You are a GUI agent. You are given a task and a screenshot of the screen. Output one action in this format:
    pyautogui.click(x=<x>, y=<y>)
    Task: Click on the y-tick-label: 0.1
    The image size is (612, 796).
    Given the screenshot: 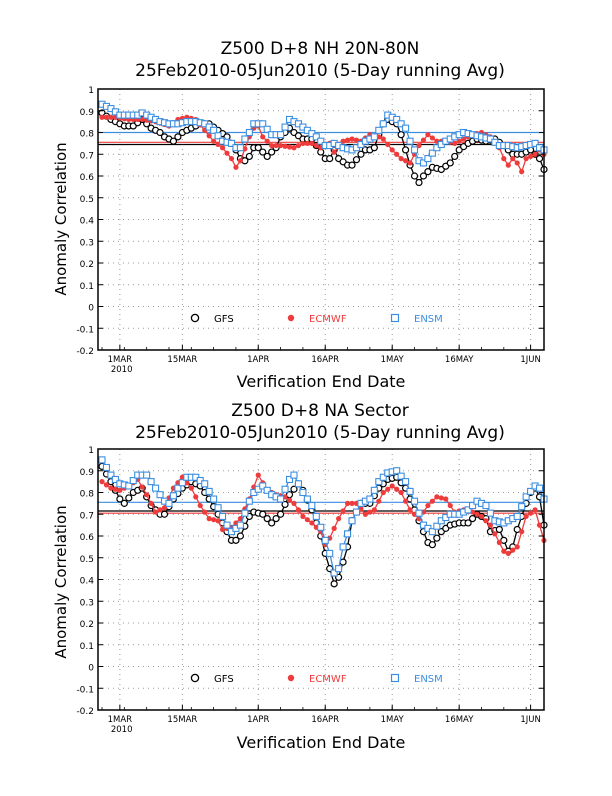 What is the action you would take?
    pyautogui.click(x=87, y=647)
    